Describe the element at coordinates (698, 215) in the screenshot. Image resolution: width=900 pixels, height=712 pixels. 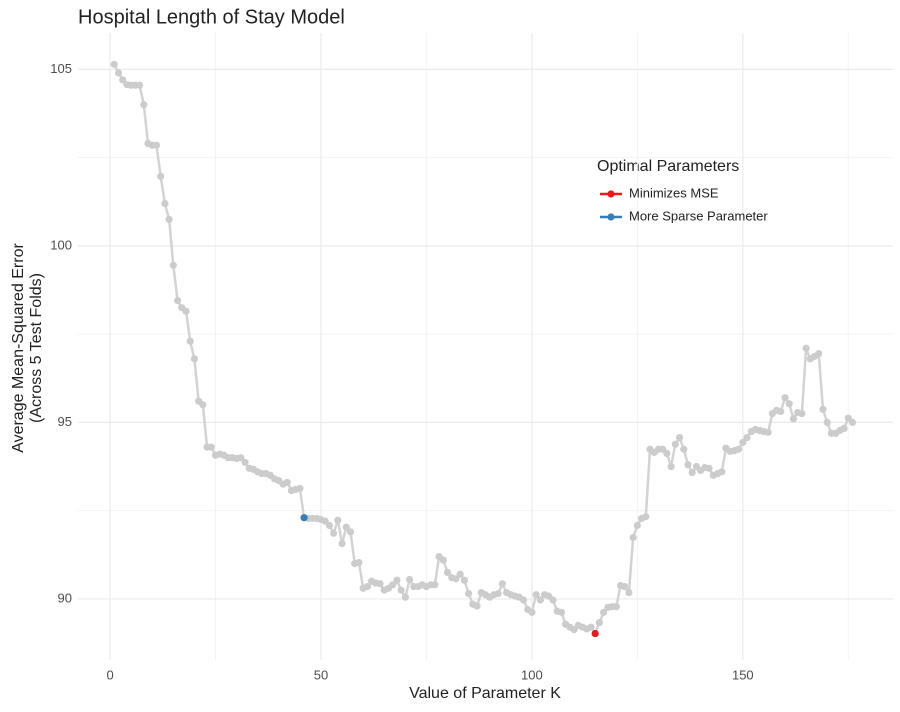
I see `legend-label: More Sparse Parameter` at that location.